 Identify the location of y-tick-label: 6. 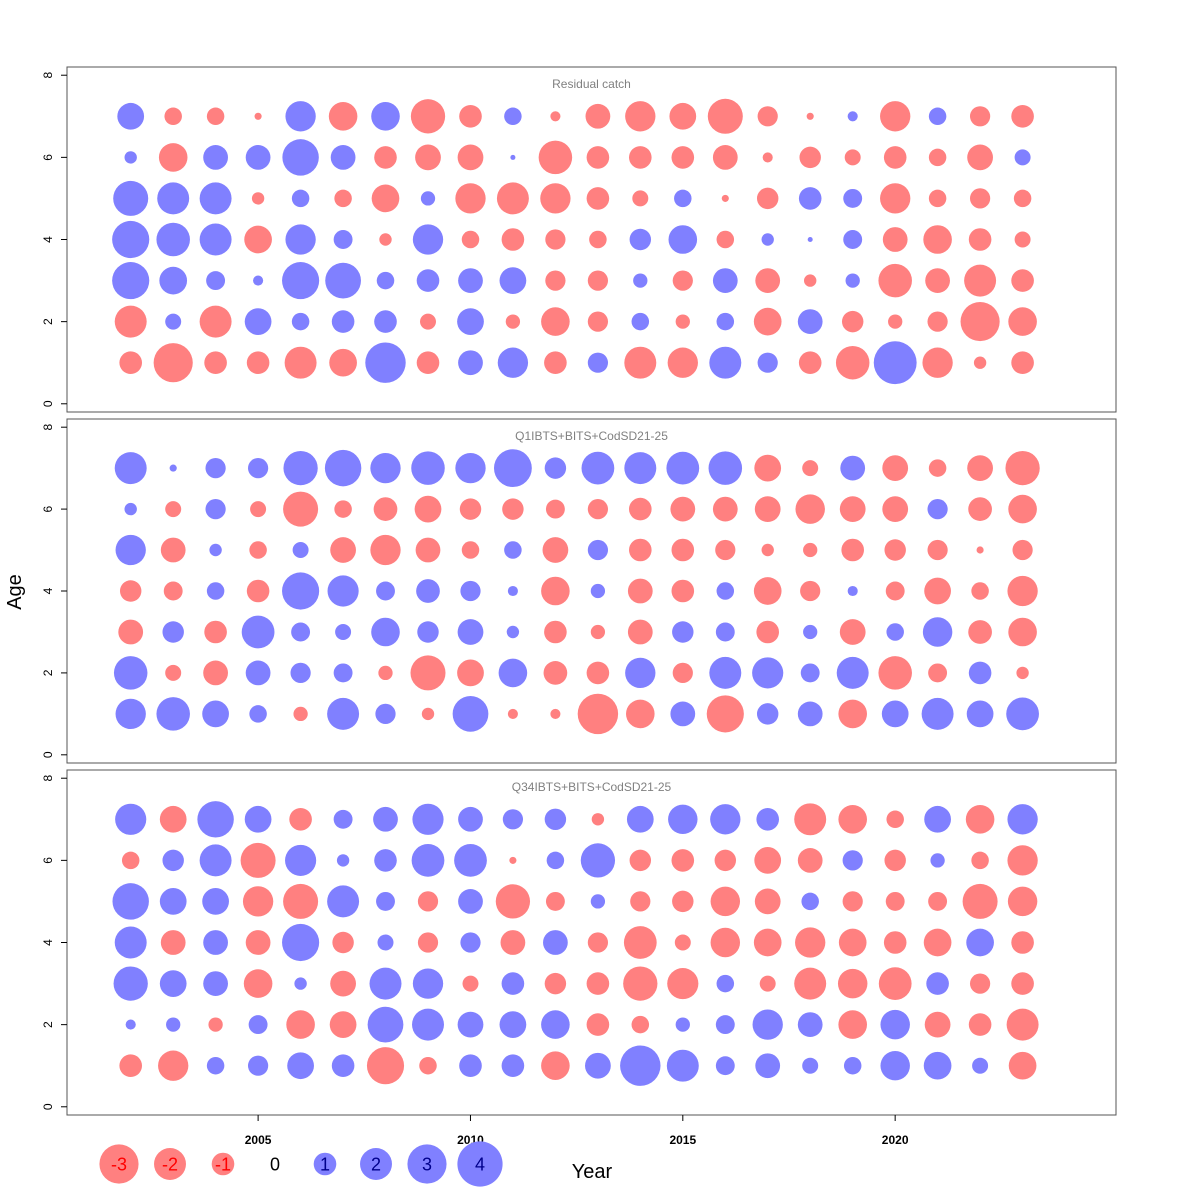
(48, 157).